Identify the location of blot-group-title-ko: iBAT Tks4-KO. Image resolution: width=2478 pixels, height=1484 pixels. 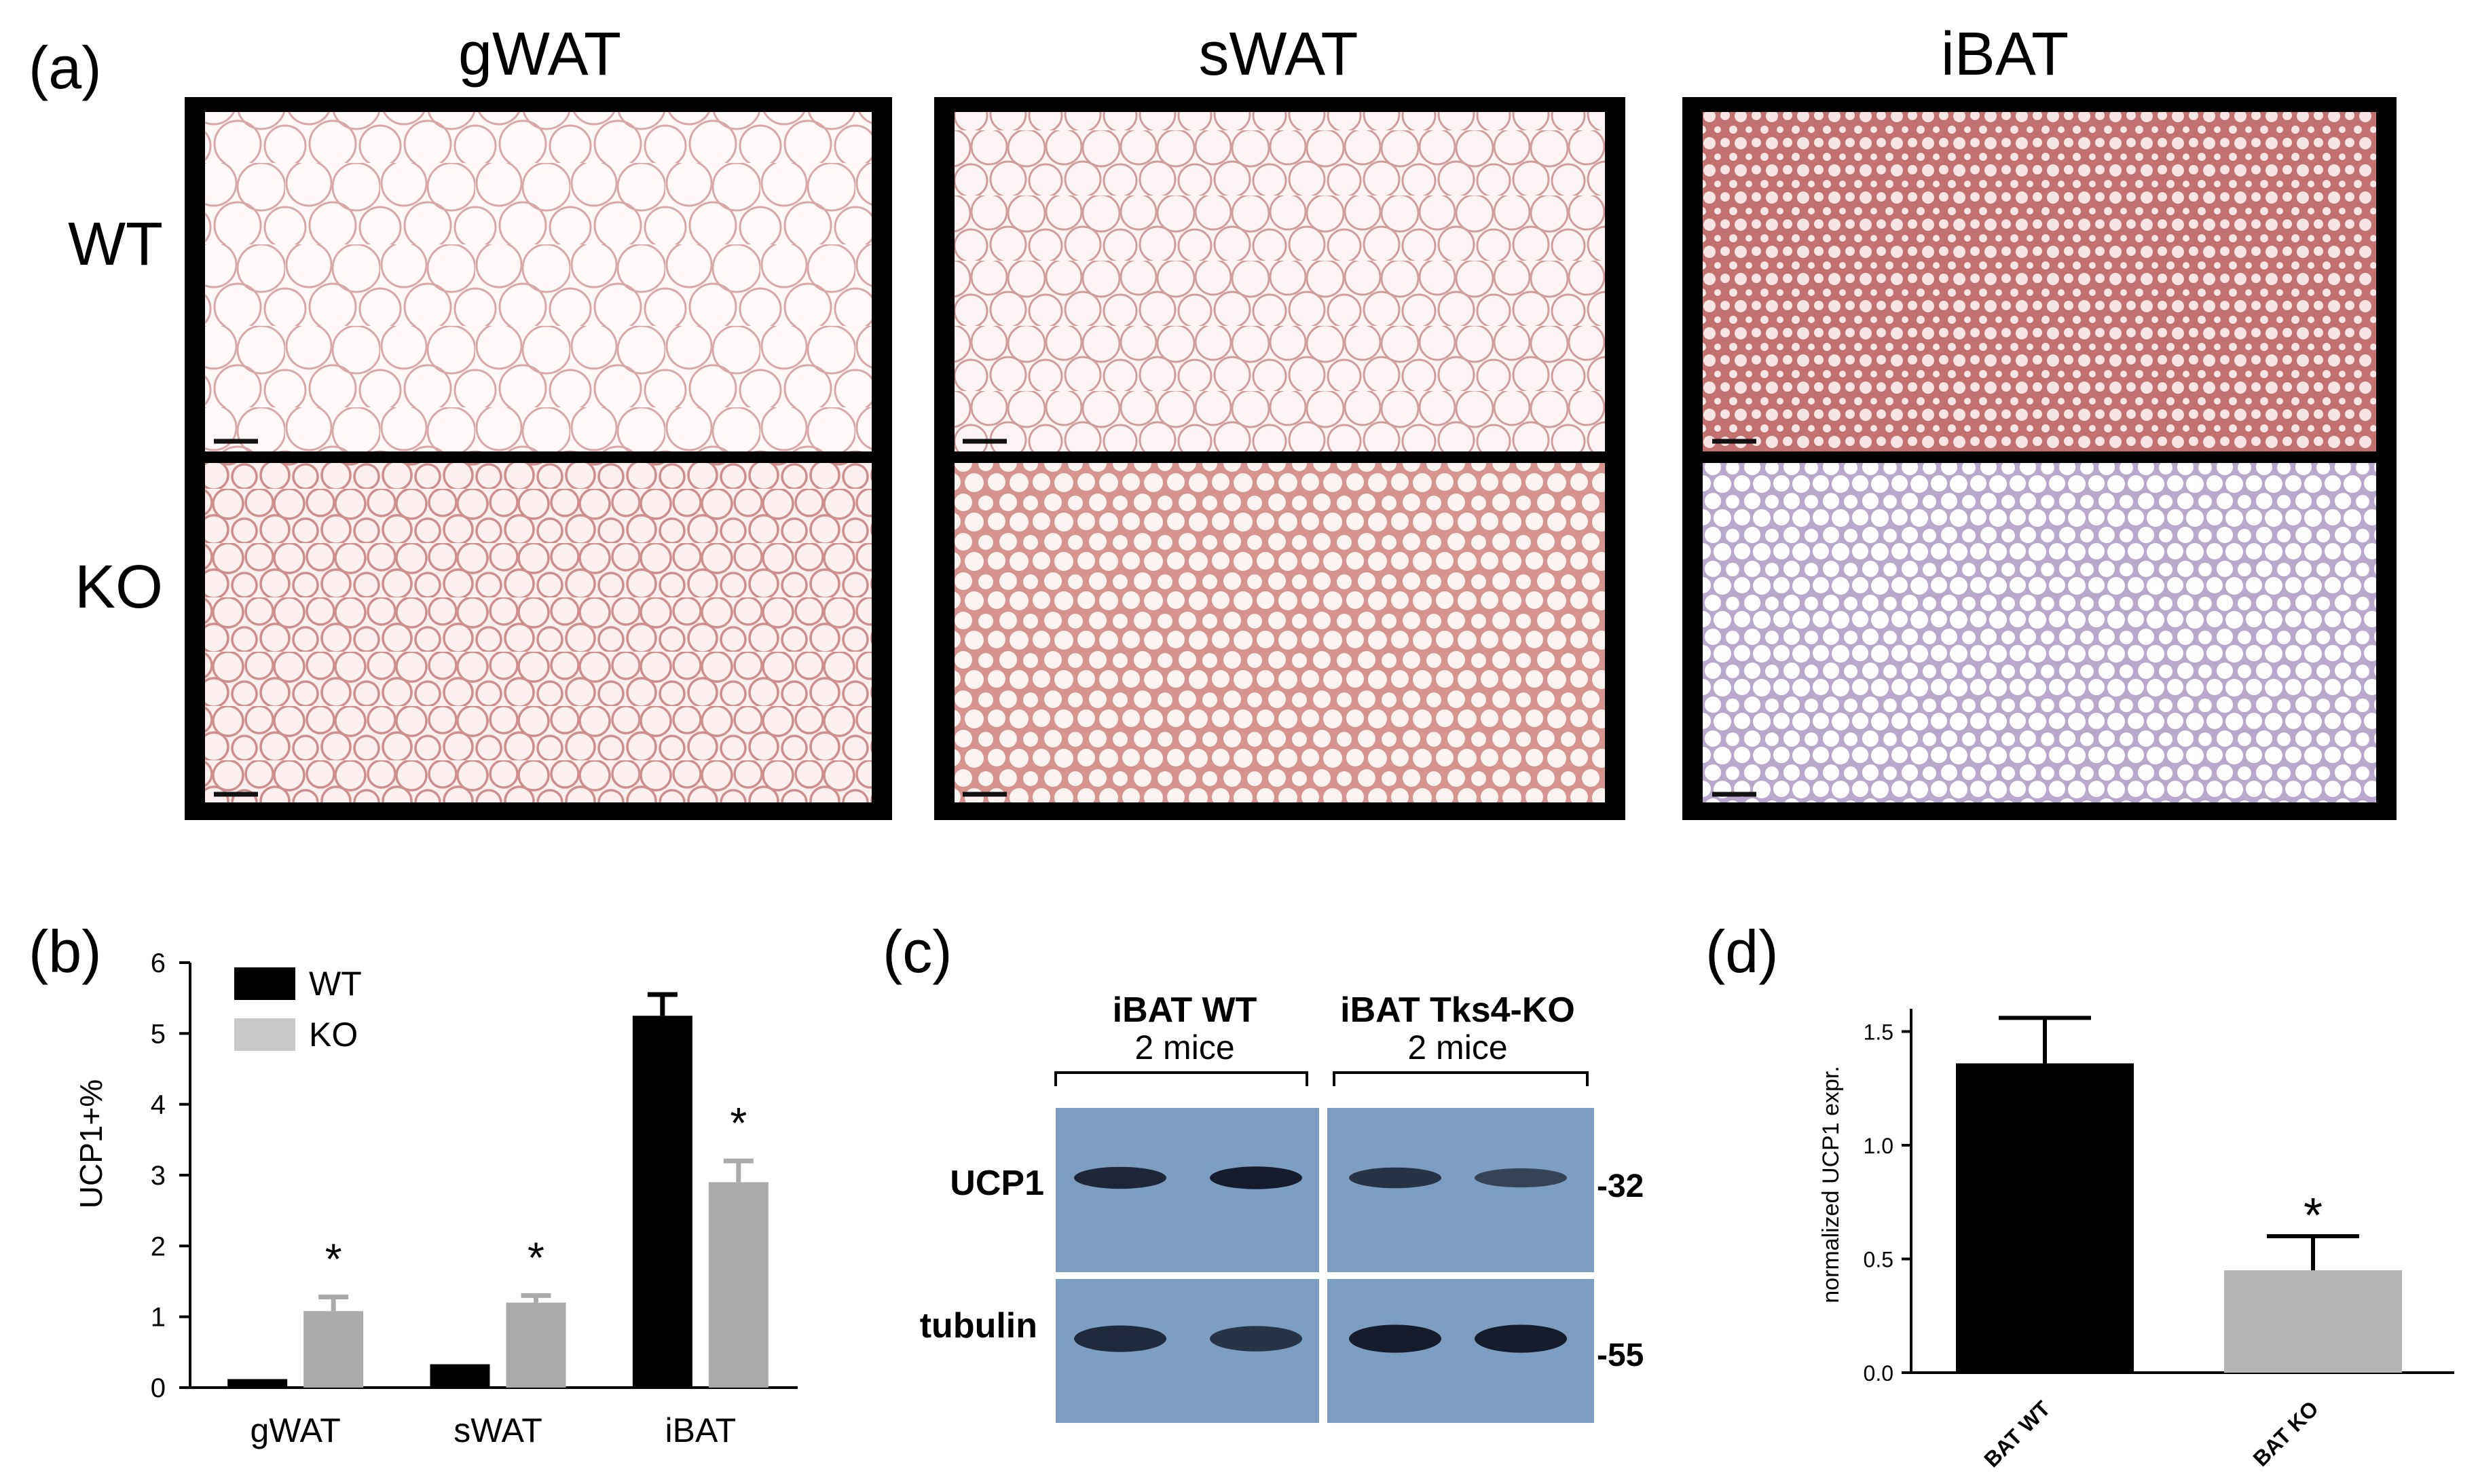
(1458, 1010).